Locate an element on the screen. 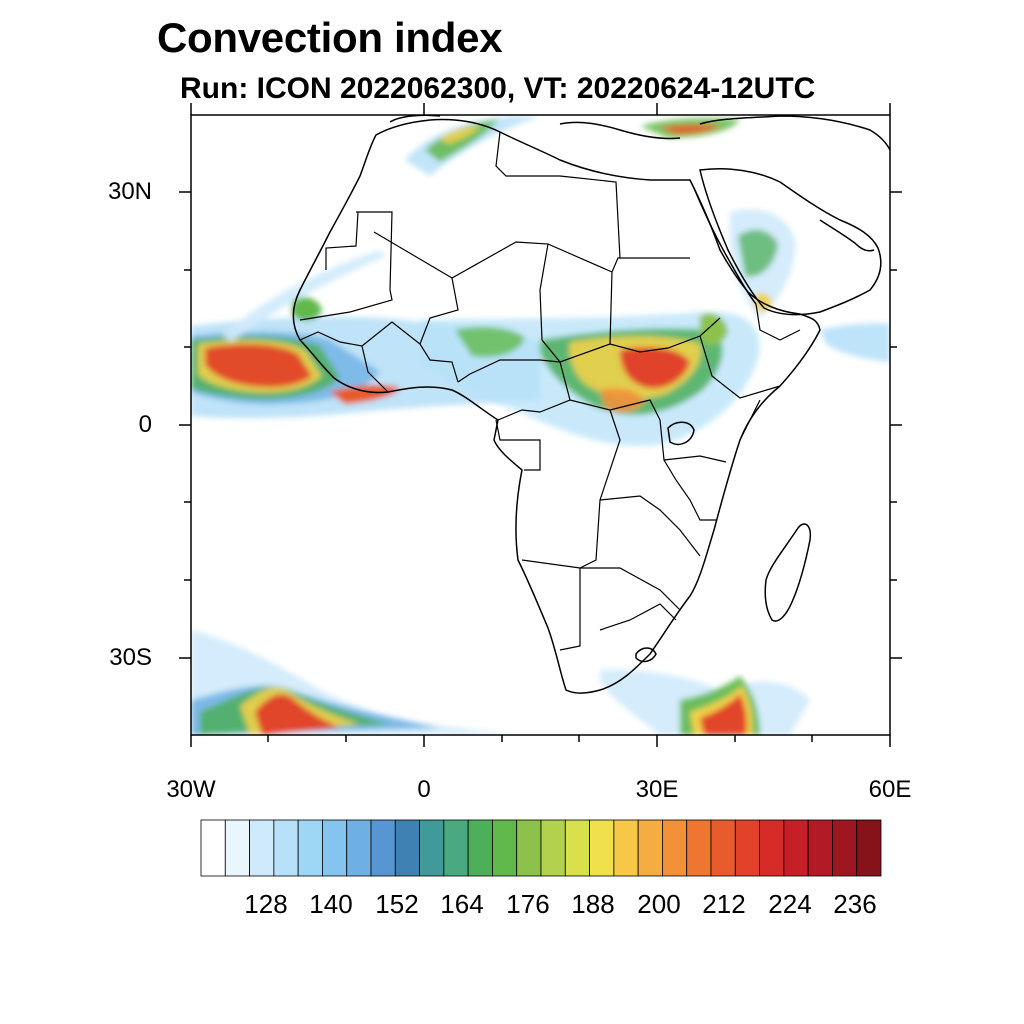  field-sind-red is located at coordinates (723, 714).